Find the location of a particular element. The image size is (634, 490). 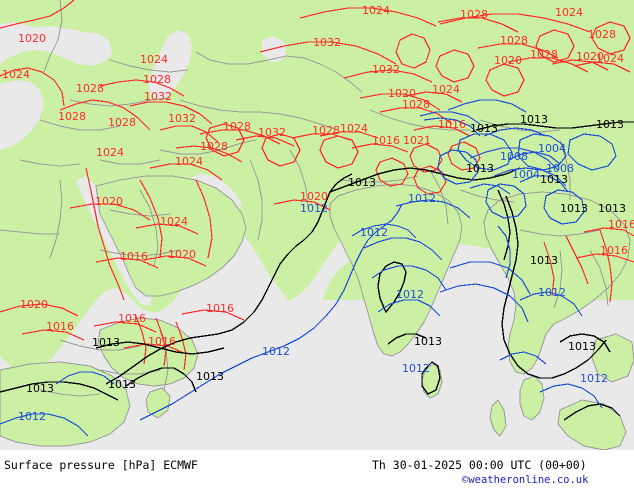

isobar-1012-india-s is located at coordinates (409, 278).